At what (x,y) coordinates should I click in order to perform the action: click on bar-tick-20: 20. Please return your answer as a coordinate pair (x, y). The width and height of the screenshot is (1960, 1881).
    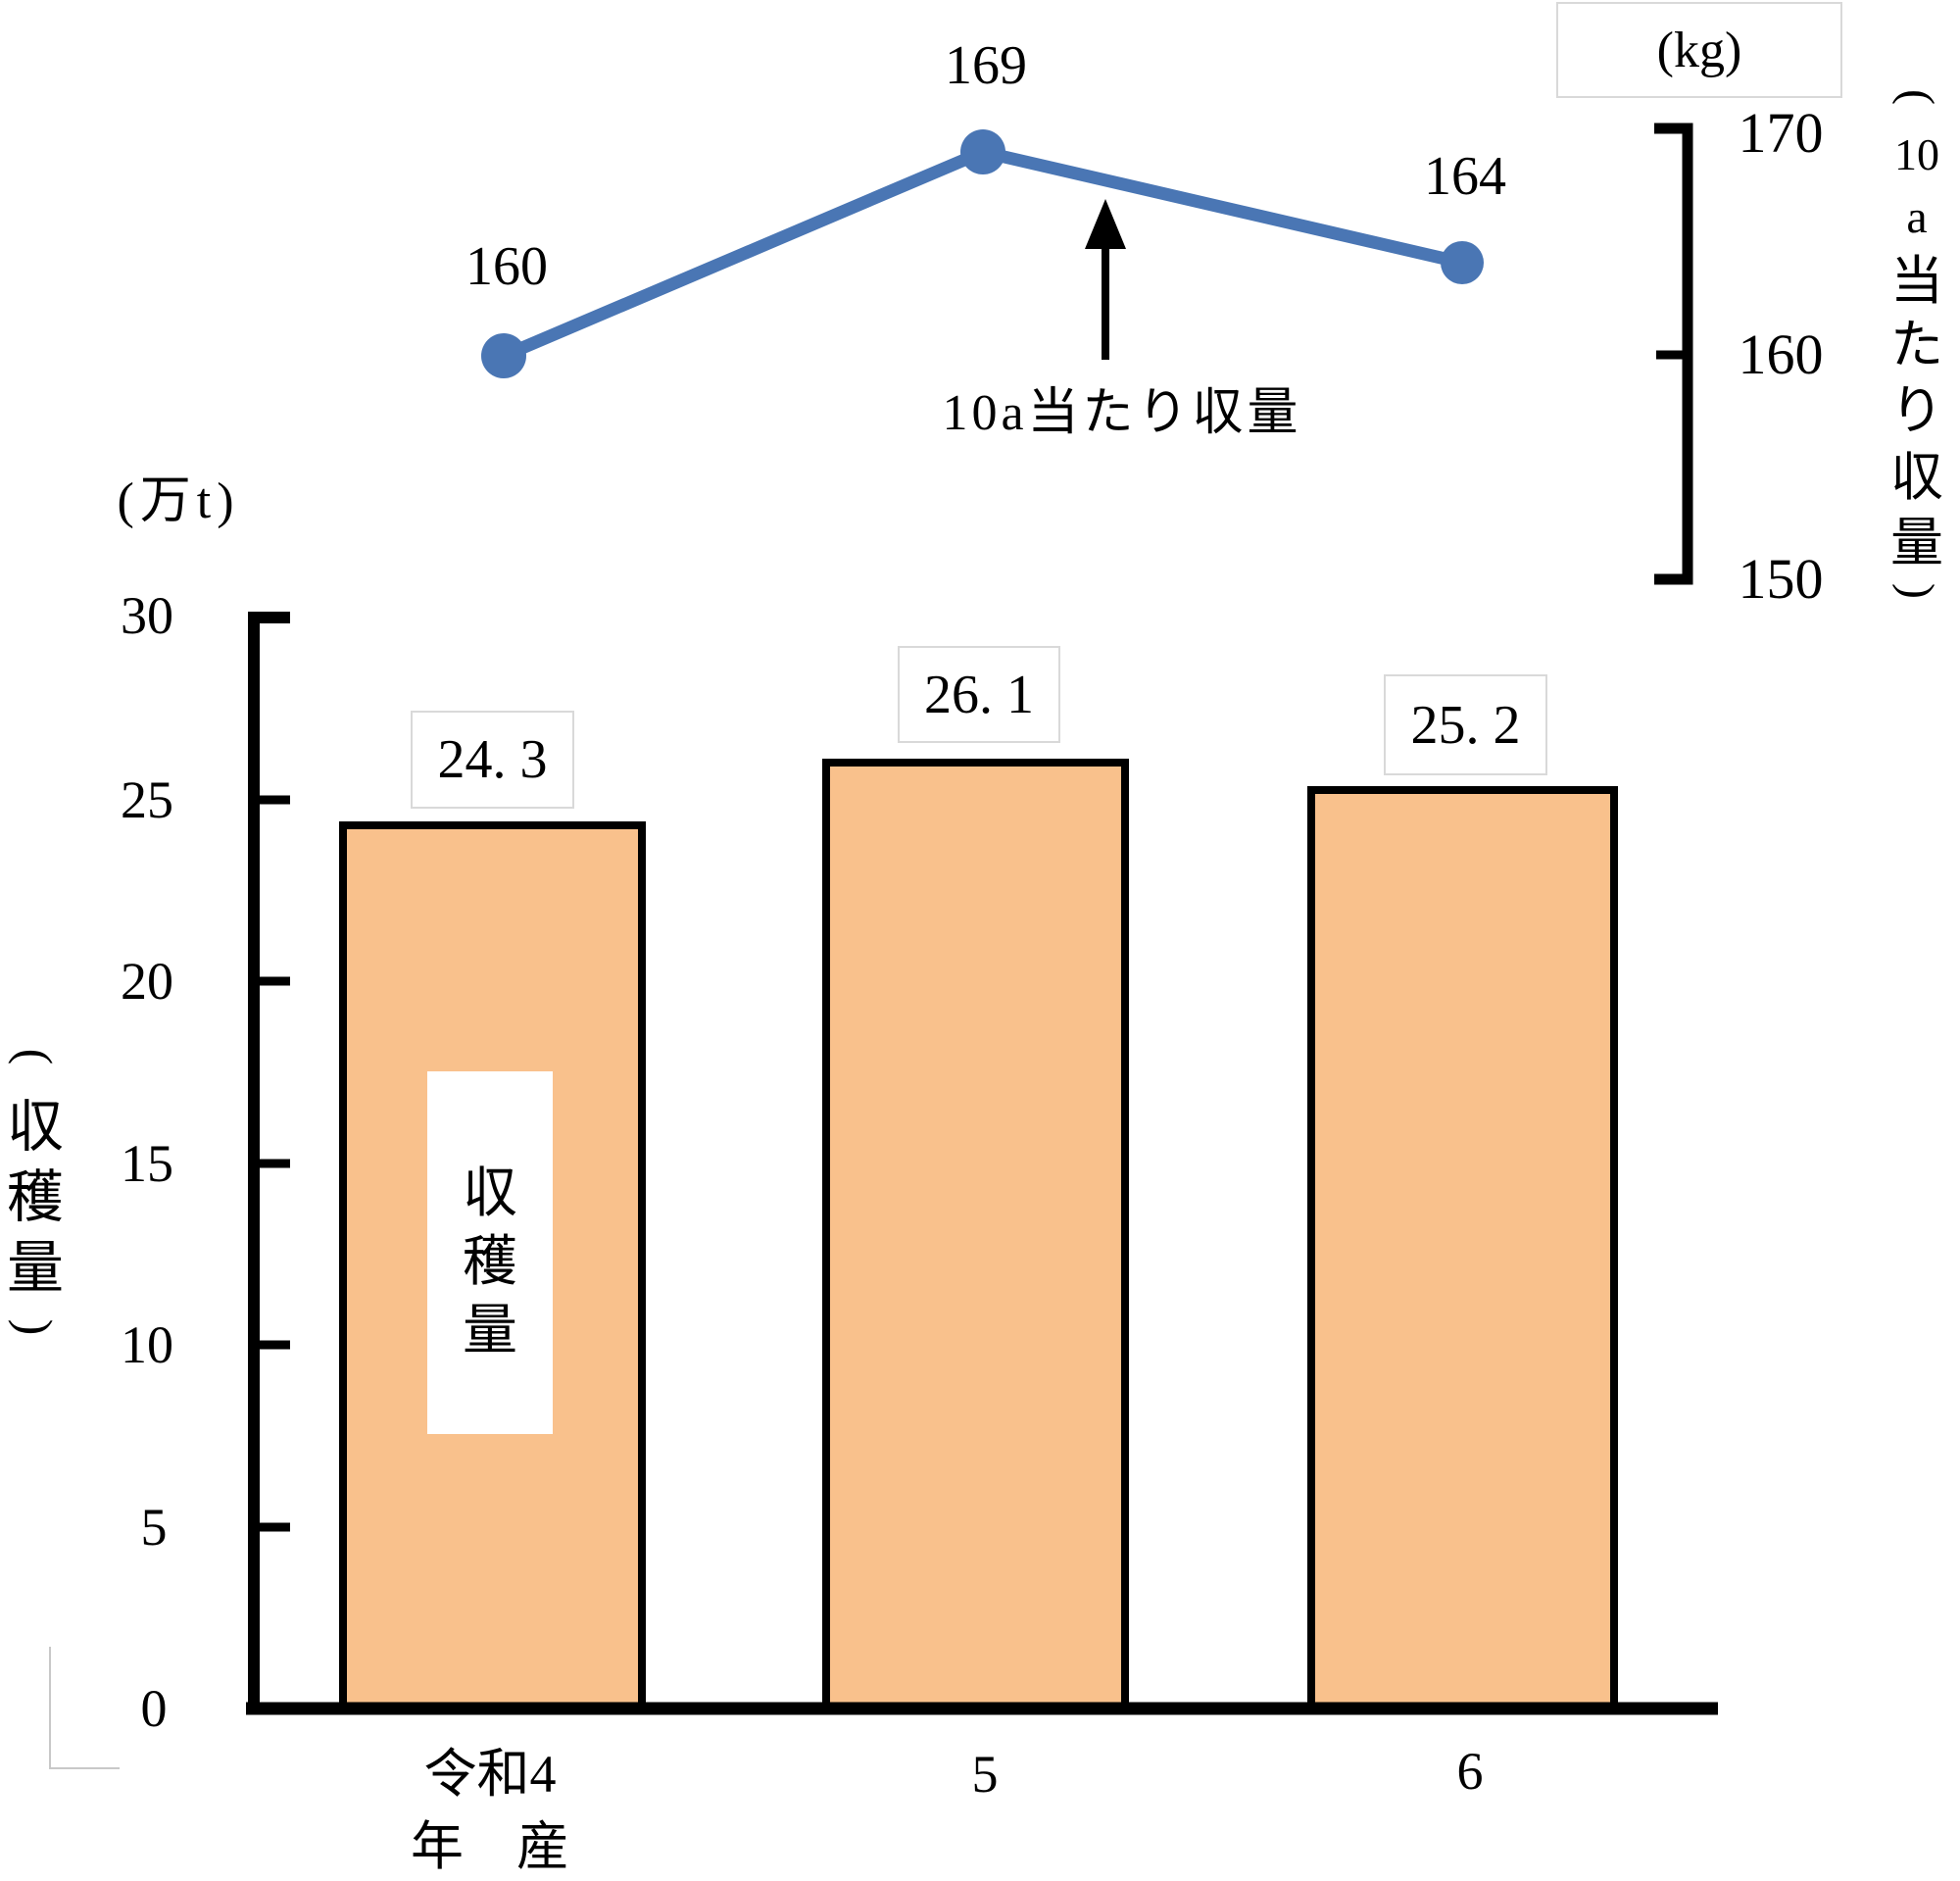
    Looking at the image, I should click on (147, 981).